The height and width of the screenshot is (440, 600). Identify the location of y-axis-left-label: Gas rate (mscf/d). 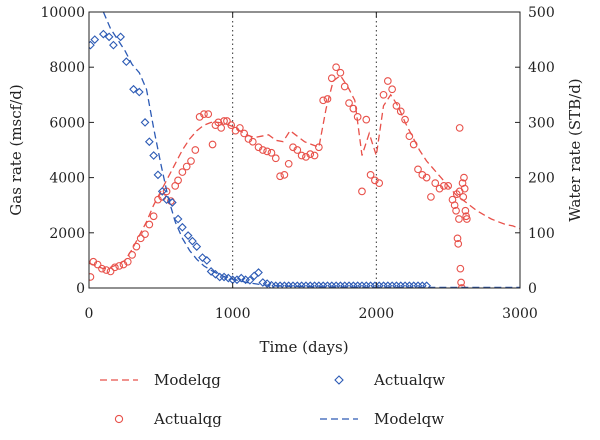
(16, 149).